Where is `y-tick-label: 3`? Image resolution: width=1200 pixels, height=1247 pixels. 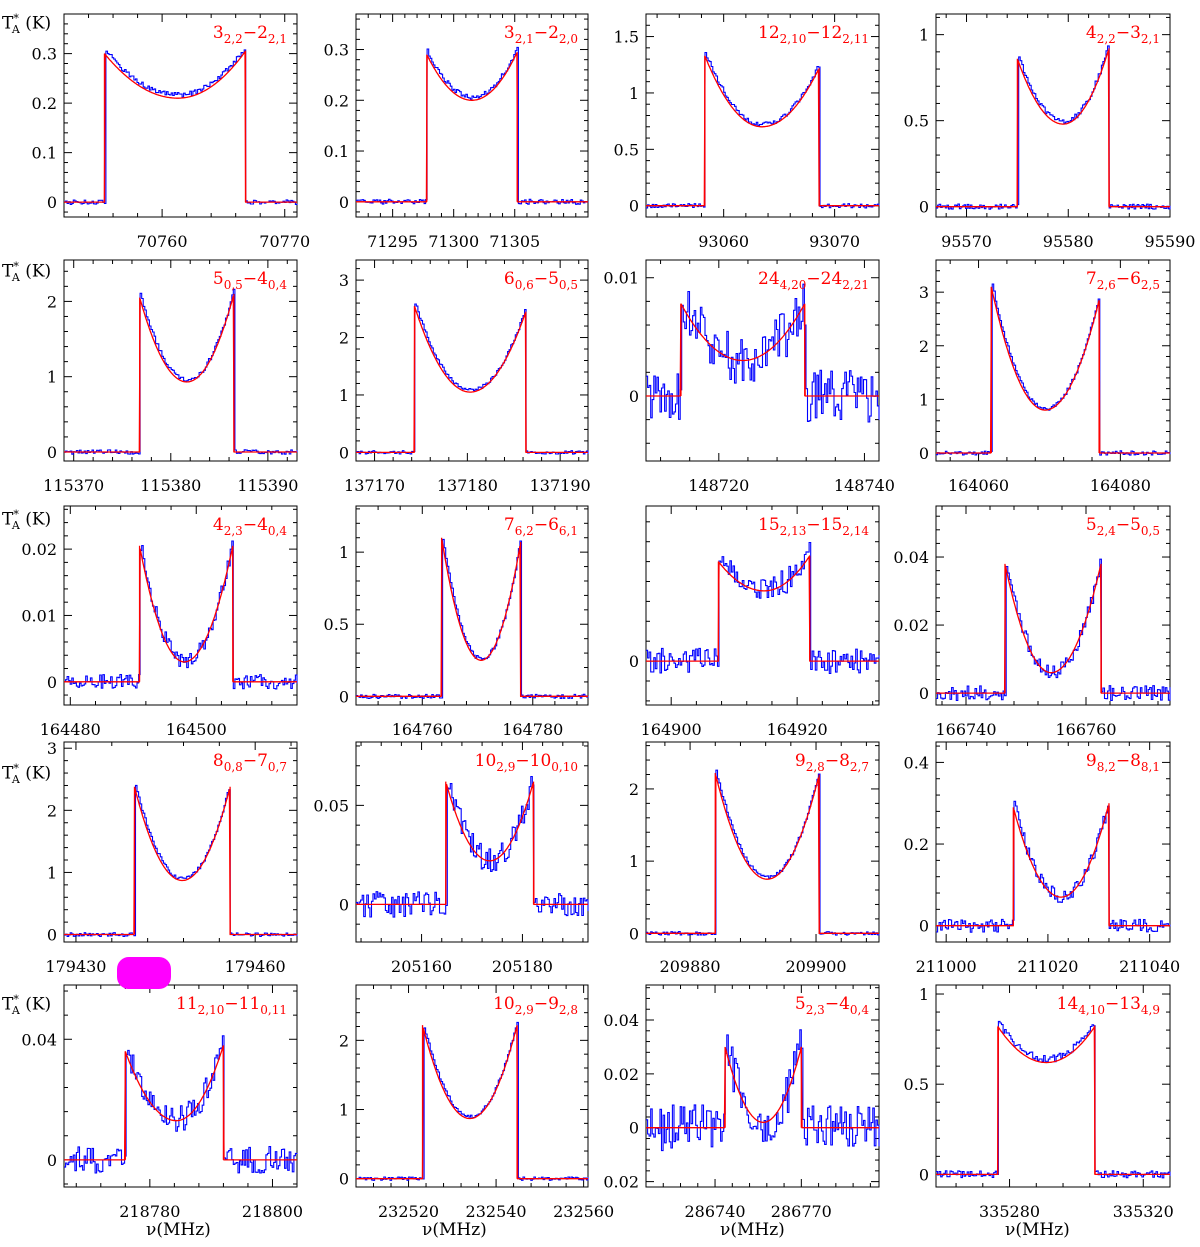
y-tick-label: 3 is located at coordinates (52, 748).